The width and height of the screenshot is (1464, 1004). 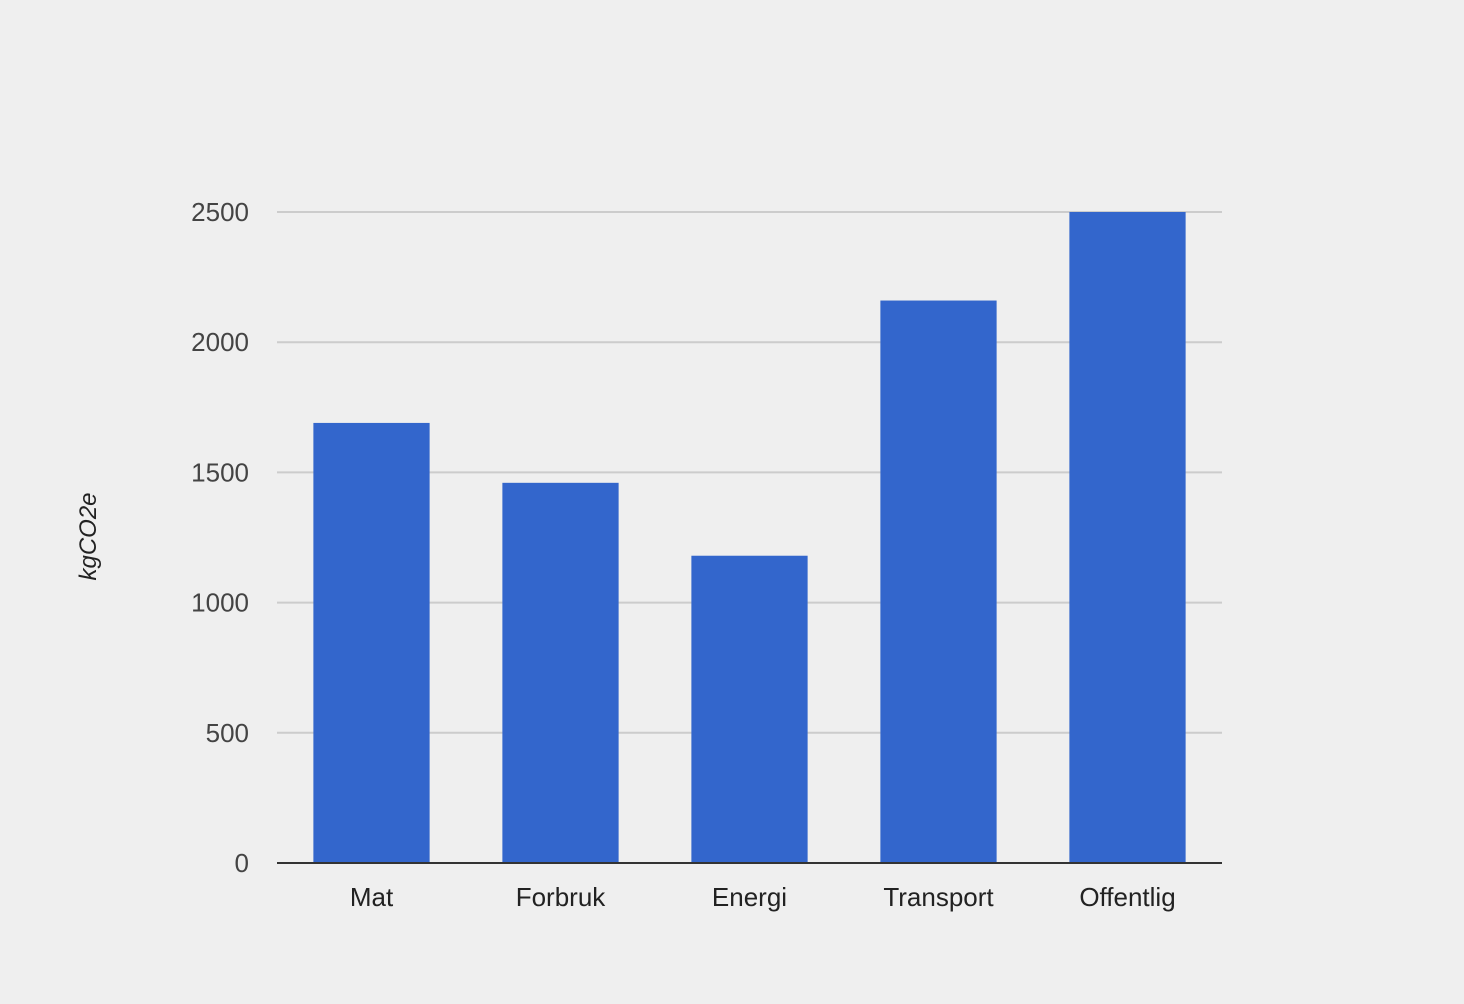 I want to click on x-tick-label: Energi, so click(x=749, y=897).